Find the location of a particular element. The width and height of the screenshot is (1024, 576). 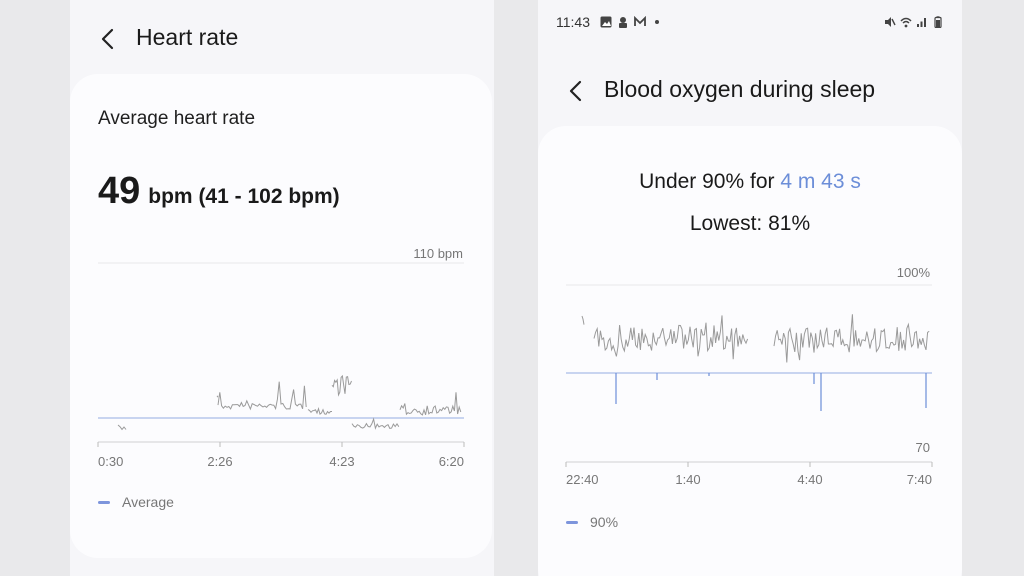

heart-rate-summary: 49 bpm (41 - 102 bpm) is located at coordinates (219, 191).